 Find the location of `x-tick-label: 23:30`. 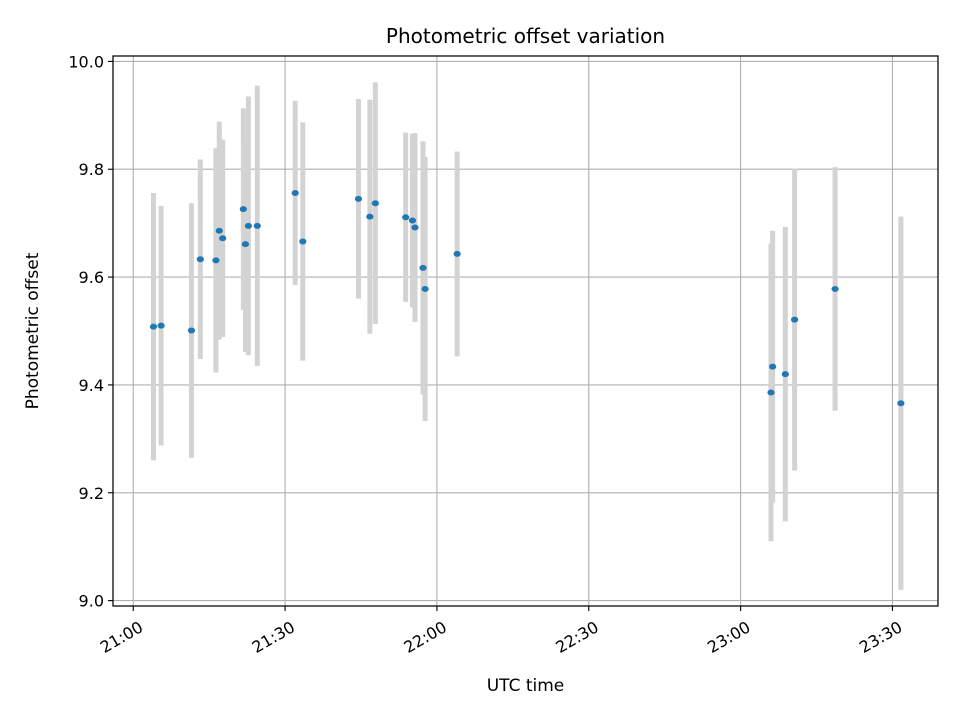

x-tick-label: 23:30 is located at coordinates (880, 637).